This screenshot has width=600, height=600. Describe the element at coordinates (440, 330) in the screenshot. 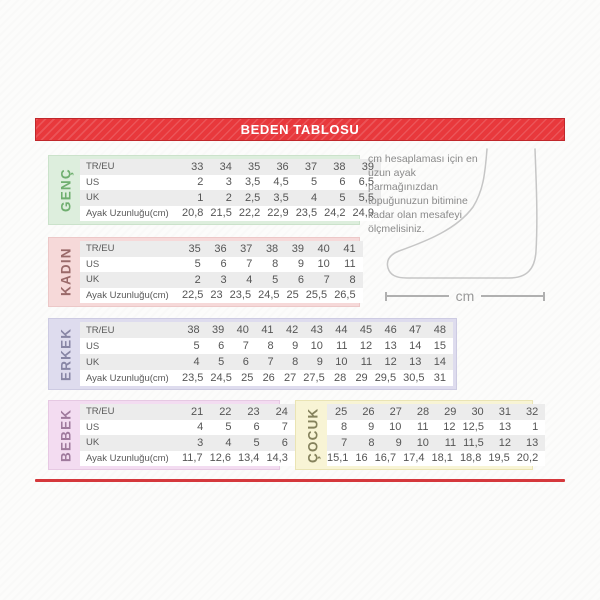

I see `size-value: 48` at that location.